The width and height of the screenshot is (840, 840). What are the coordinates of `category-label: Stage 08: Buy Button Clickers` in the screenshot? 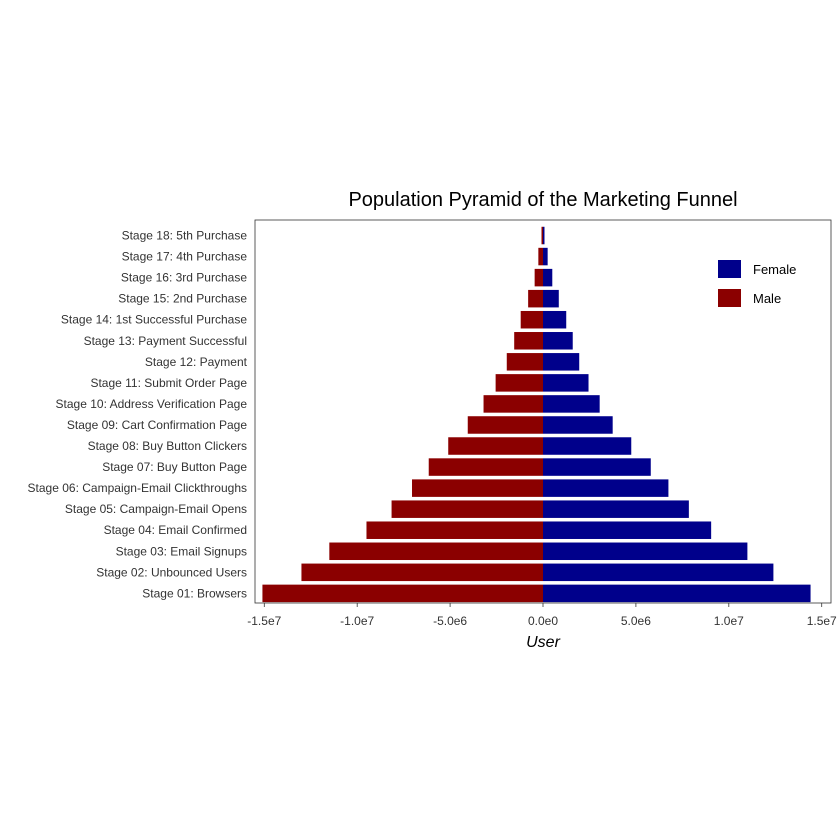 It's located at (167, 446).